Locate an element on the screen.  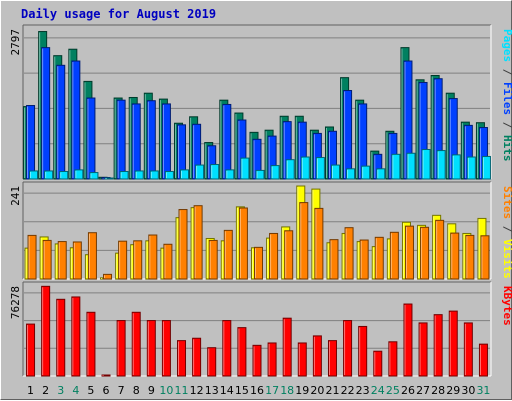
side-legend: Pages / Files / Hits is located at coordinates (506, 95).